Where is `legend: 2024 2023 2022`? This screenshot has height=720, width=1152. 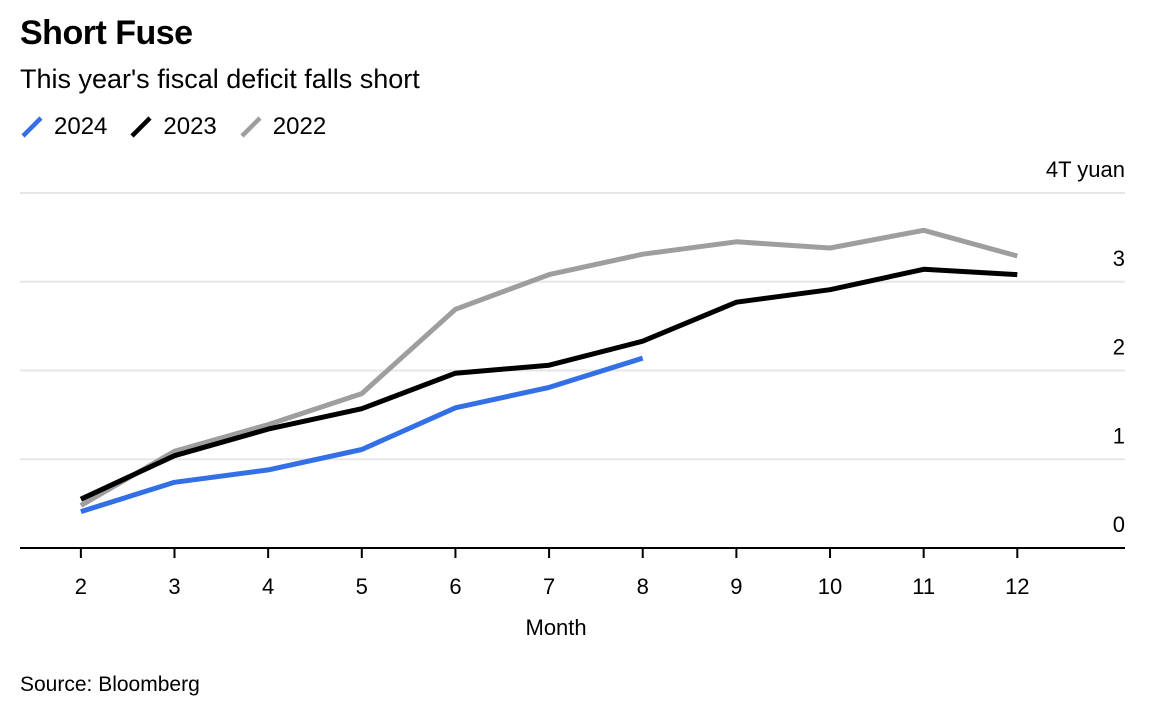 legend: 2024 2023 2022 is located at coordinates (184, 127).